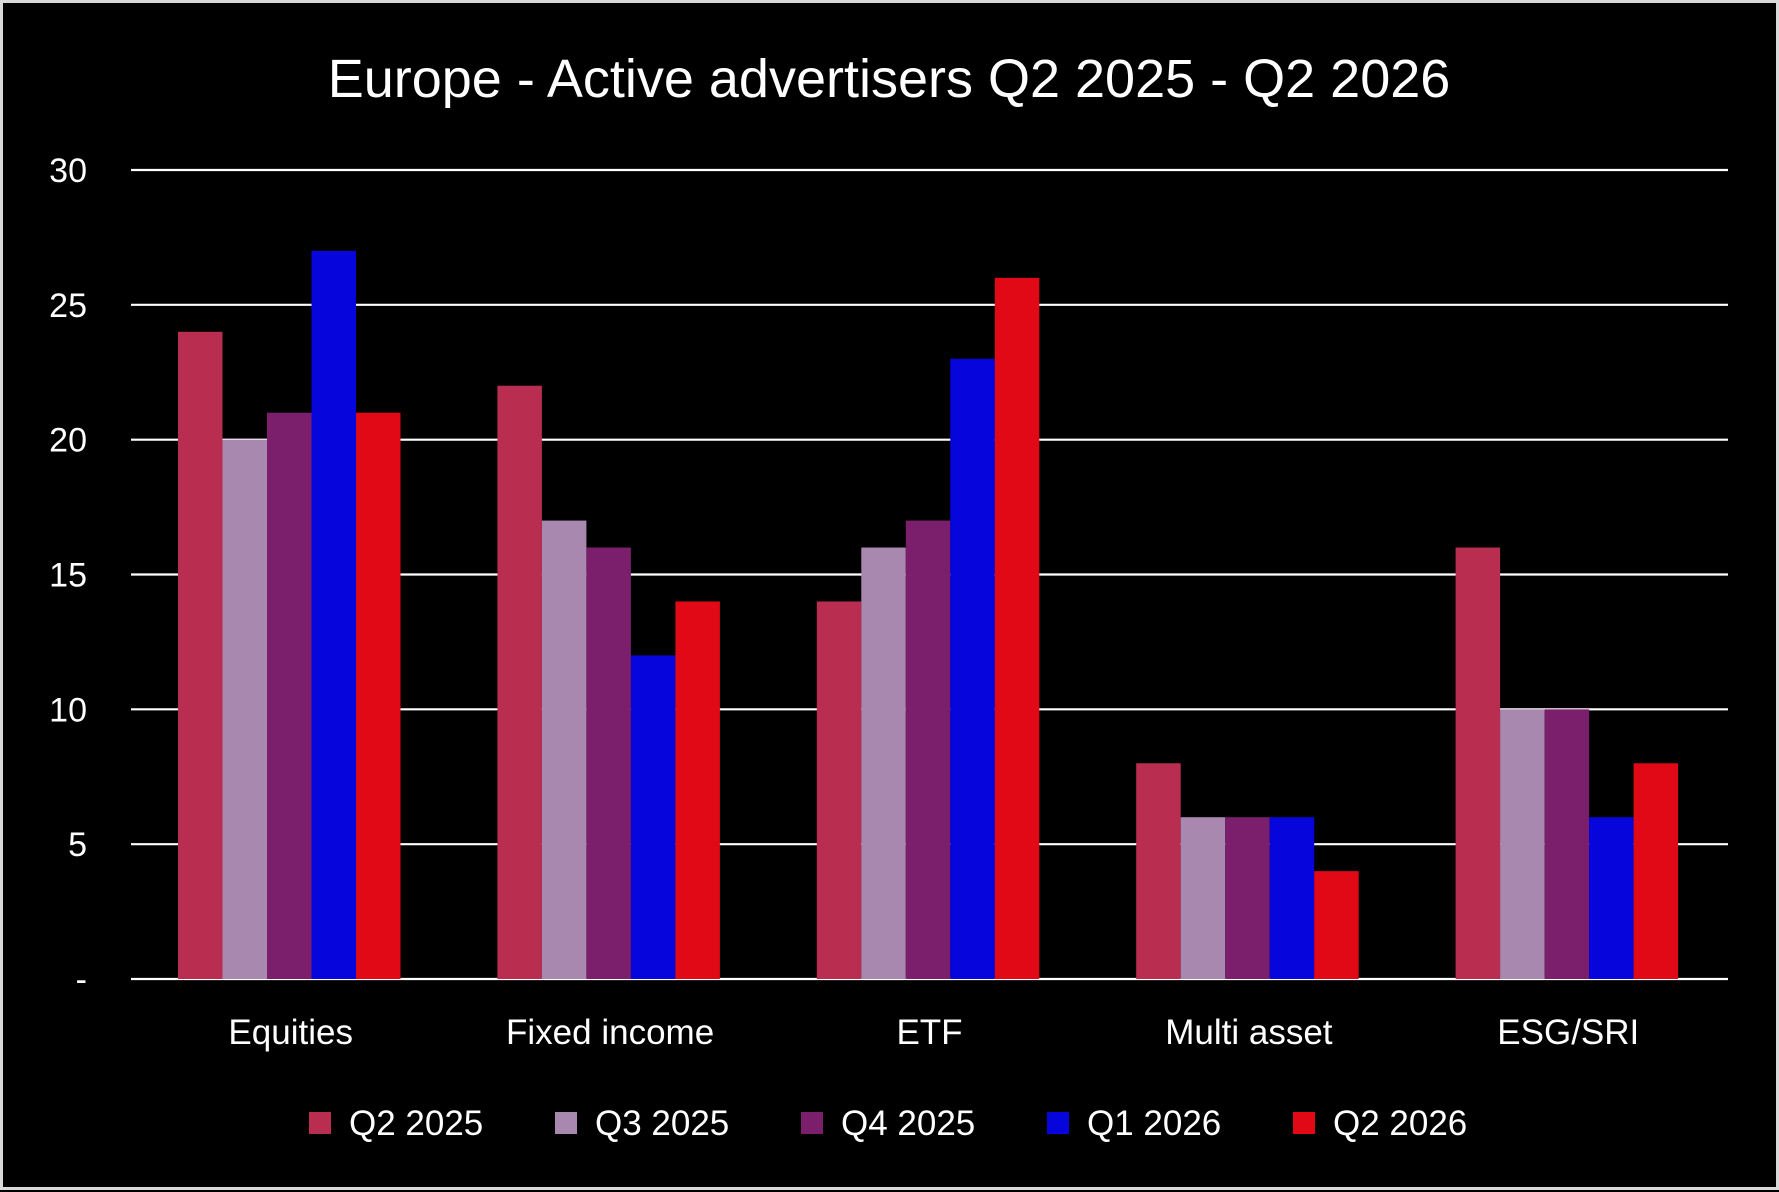 The image size is (1779, 1192). What do you see at coordinates (908, 1123) in the screenshot?
I see `legend-label: Q4 2025` at bounding box center [908, 1123].